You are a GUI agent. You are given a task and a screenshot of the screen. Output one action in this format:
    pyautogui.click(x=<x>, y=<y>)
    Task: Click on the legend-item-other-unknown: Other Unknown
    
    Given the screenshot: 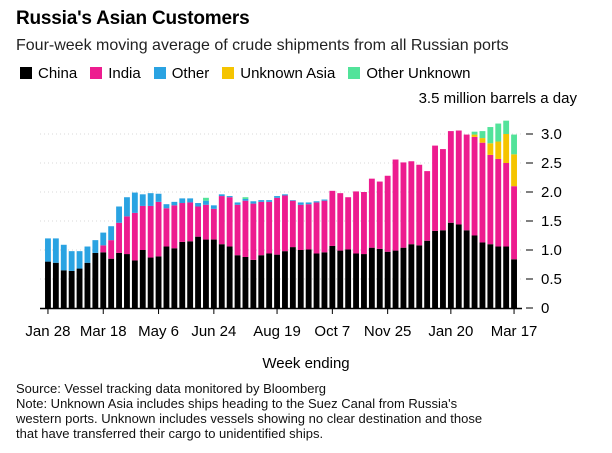 What is the action you would take?
    pyautogui.click(x=409, y=73)
    